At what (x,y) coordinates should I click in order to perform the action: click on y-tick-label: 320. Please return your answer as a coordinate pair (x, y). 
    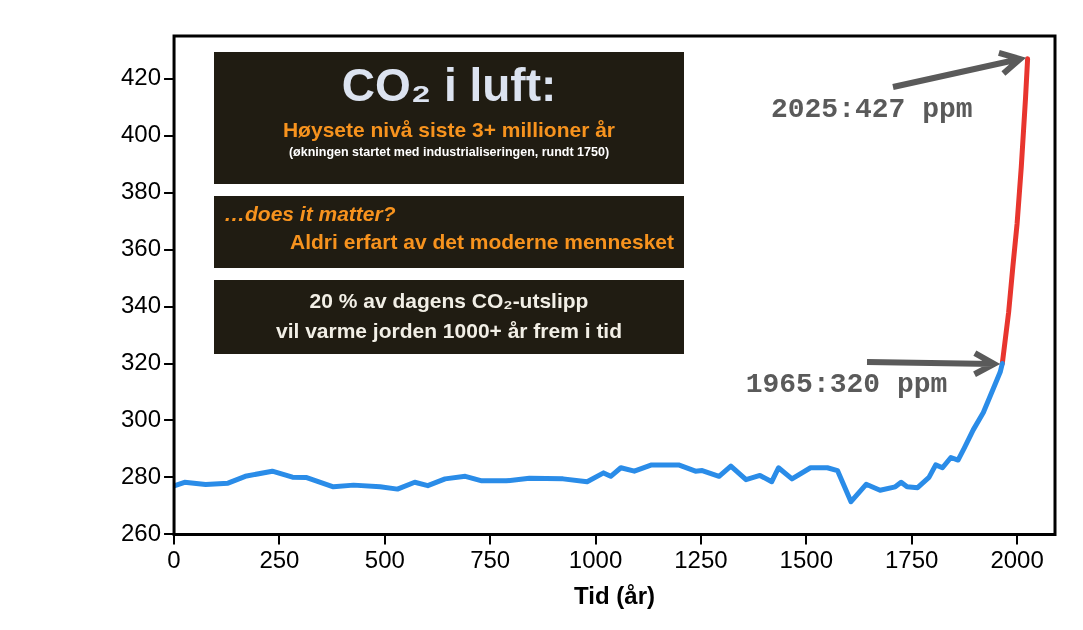
    Looking at the image, I should click on (141, 362).